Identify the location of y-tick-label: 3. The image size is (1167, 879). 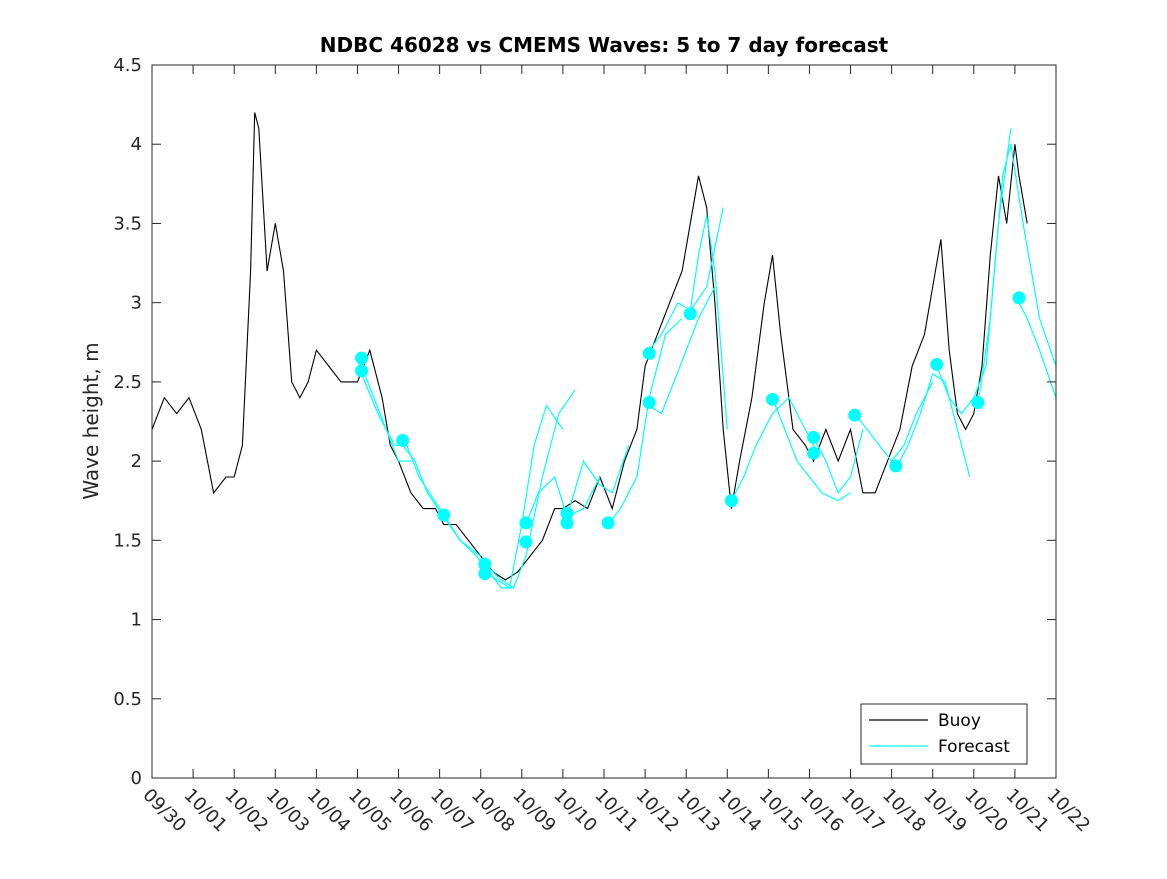
(136, 303).